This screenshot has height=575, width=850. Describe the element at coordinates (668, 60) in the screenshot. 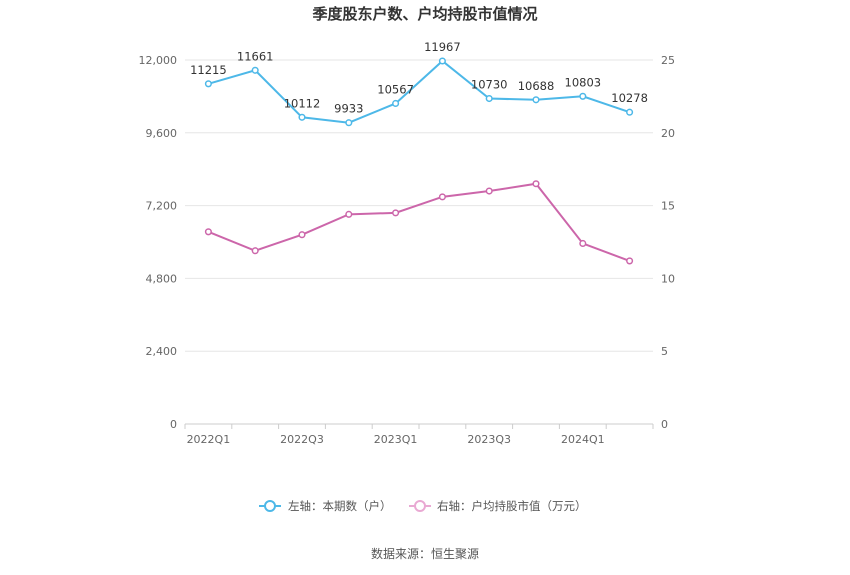

I see `y-right-tick-label: 25` at that location.